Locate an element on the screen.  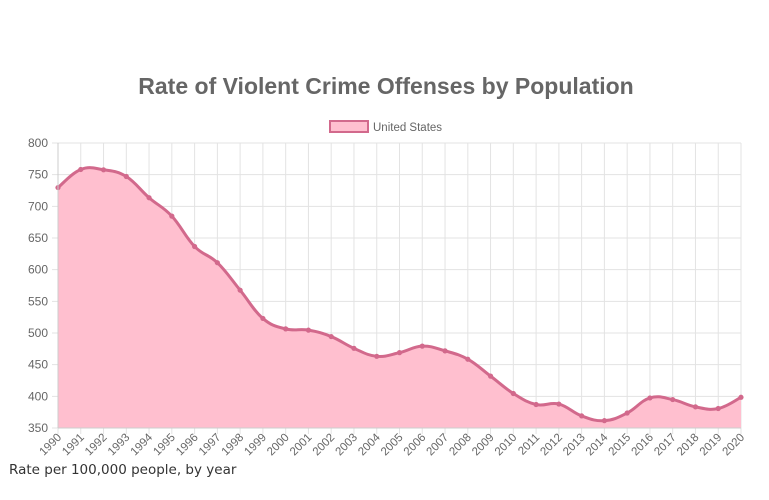
x-tick-label: 2010 is located at coordinates (506, 445).